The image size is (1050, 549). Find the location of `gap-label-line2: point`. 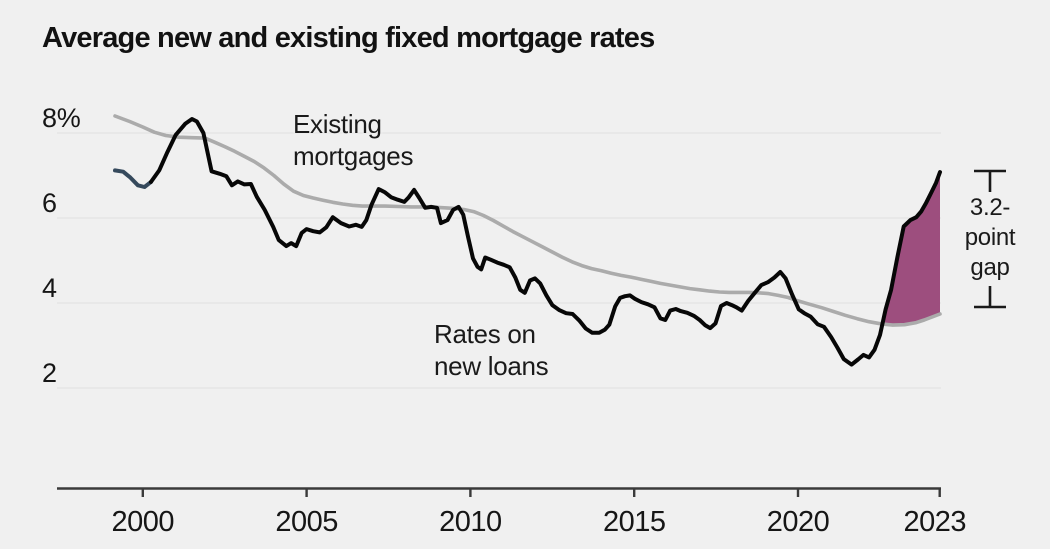

gap-label-line2: point is located at coordinates (990, 237).